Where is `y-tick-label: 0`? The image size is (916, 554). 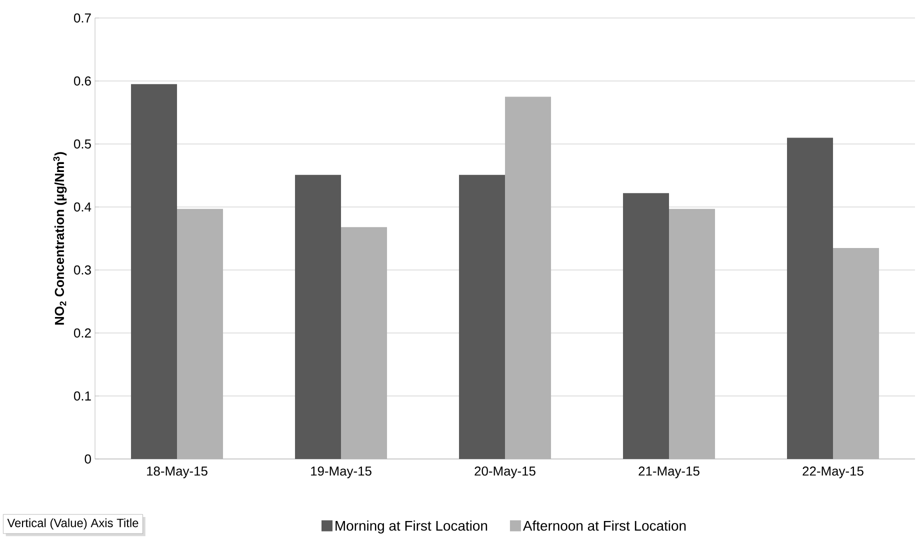
y-tick-label: 0 is located at coordinates (87, 459).